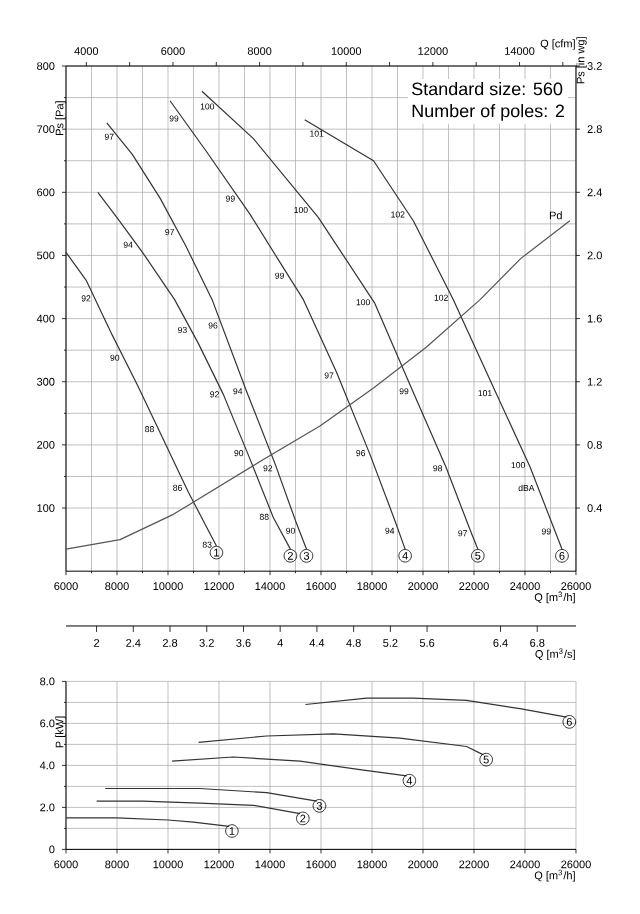  What do you see at coordinates (487, 89) in the screenshot?
I see `annotation: Standard size: 560` at bounding box center [487, 89].